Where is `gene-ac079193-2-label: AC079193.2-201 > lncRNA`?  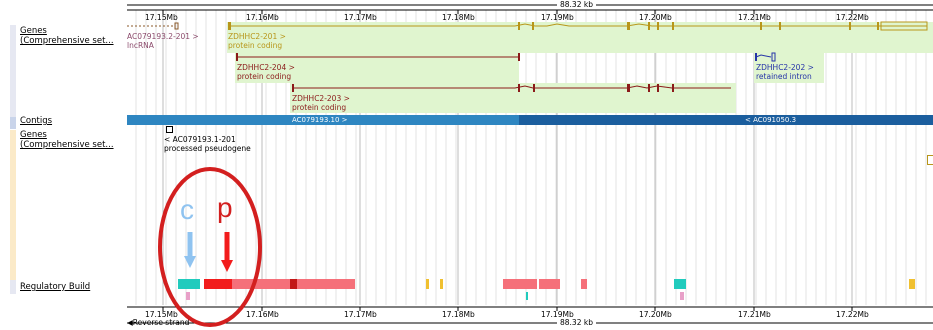
gene-ac079193-2-label: AC079193.2-201 > lncRNA is located at coordinates (163, 41).